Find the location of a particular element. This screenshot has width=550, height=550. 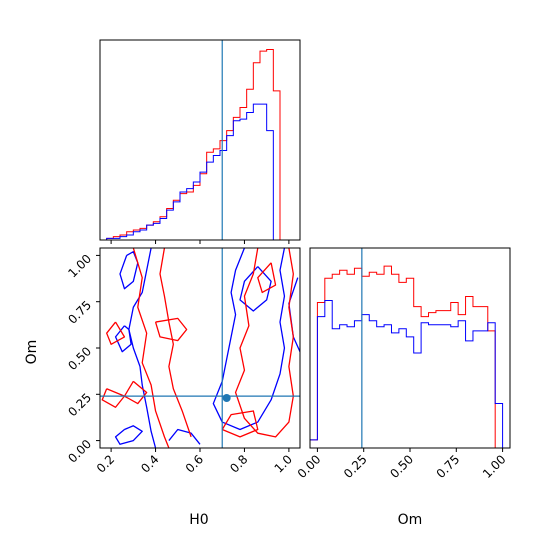

joint-blue-contour-left-outer is located at coordinates (142, 348).